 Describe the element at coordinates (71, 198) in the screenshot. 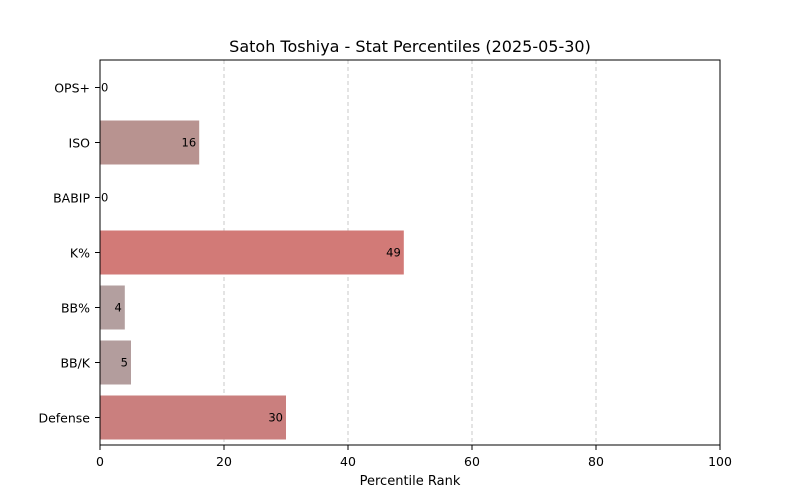

I see `y-tick-label: BABIP` at that location.